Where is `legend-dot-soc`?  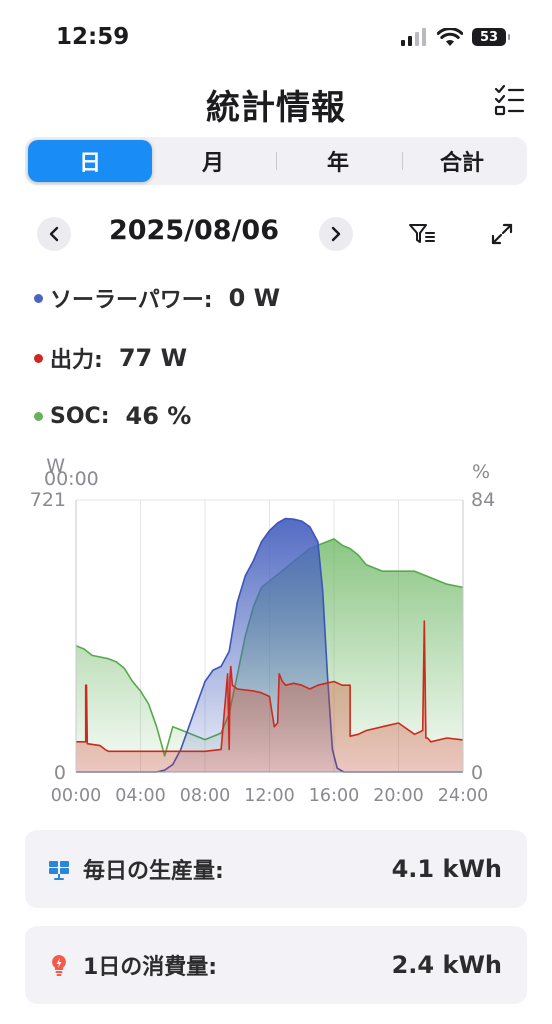 legend-dot-soc is located at coordinates (38, 416).